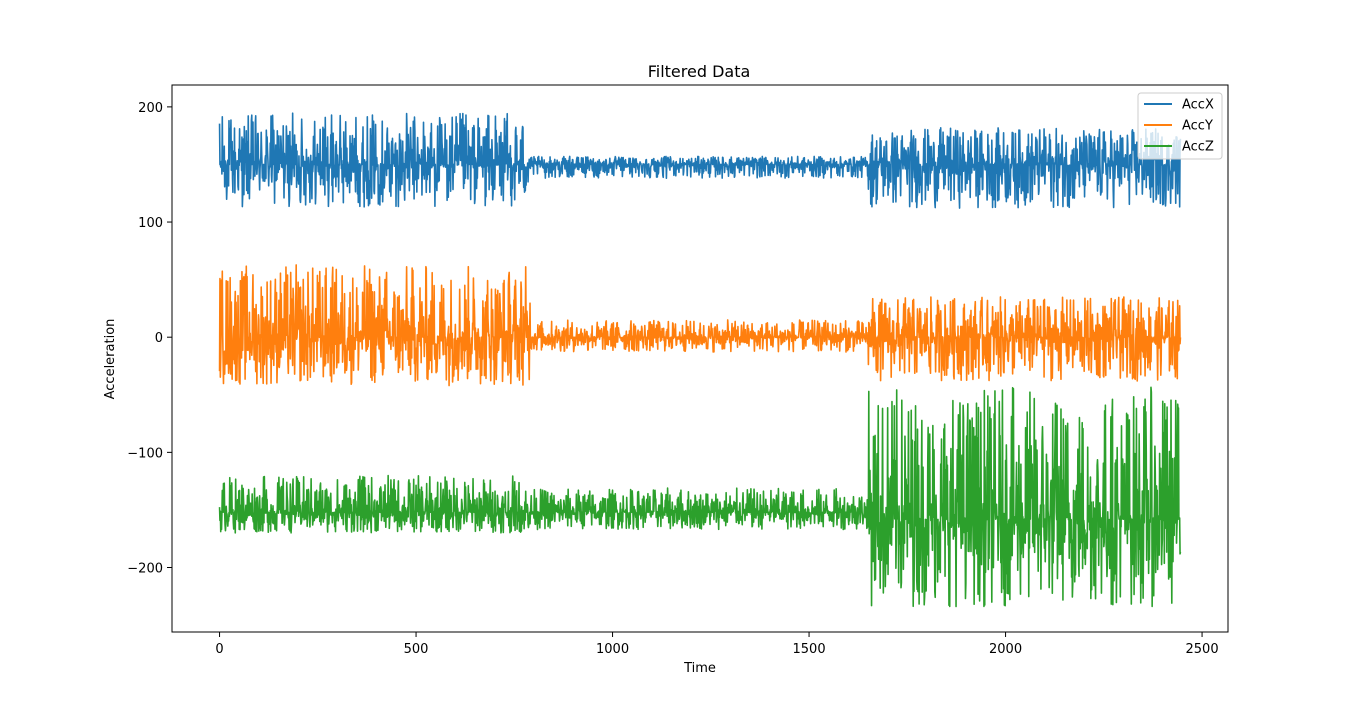 This screenshot has width=1366, height=710. Describe the element at coordinates (700, 160) in the screenshot. I see `series-line-accx` at that location.